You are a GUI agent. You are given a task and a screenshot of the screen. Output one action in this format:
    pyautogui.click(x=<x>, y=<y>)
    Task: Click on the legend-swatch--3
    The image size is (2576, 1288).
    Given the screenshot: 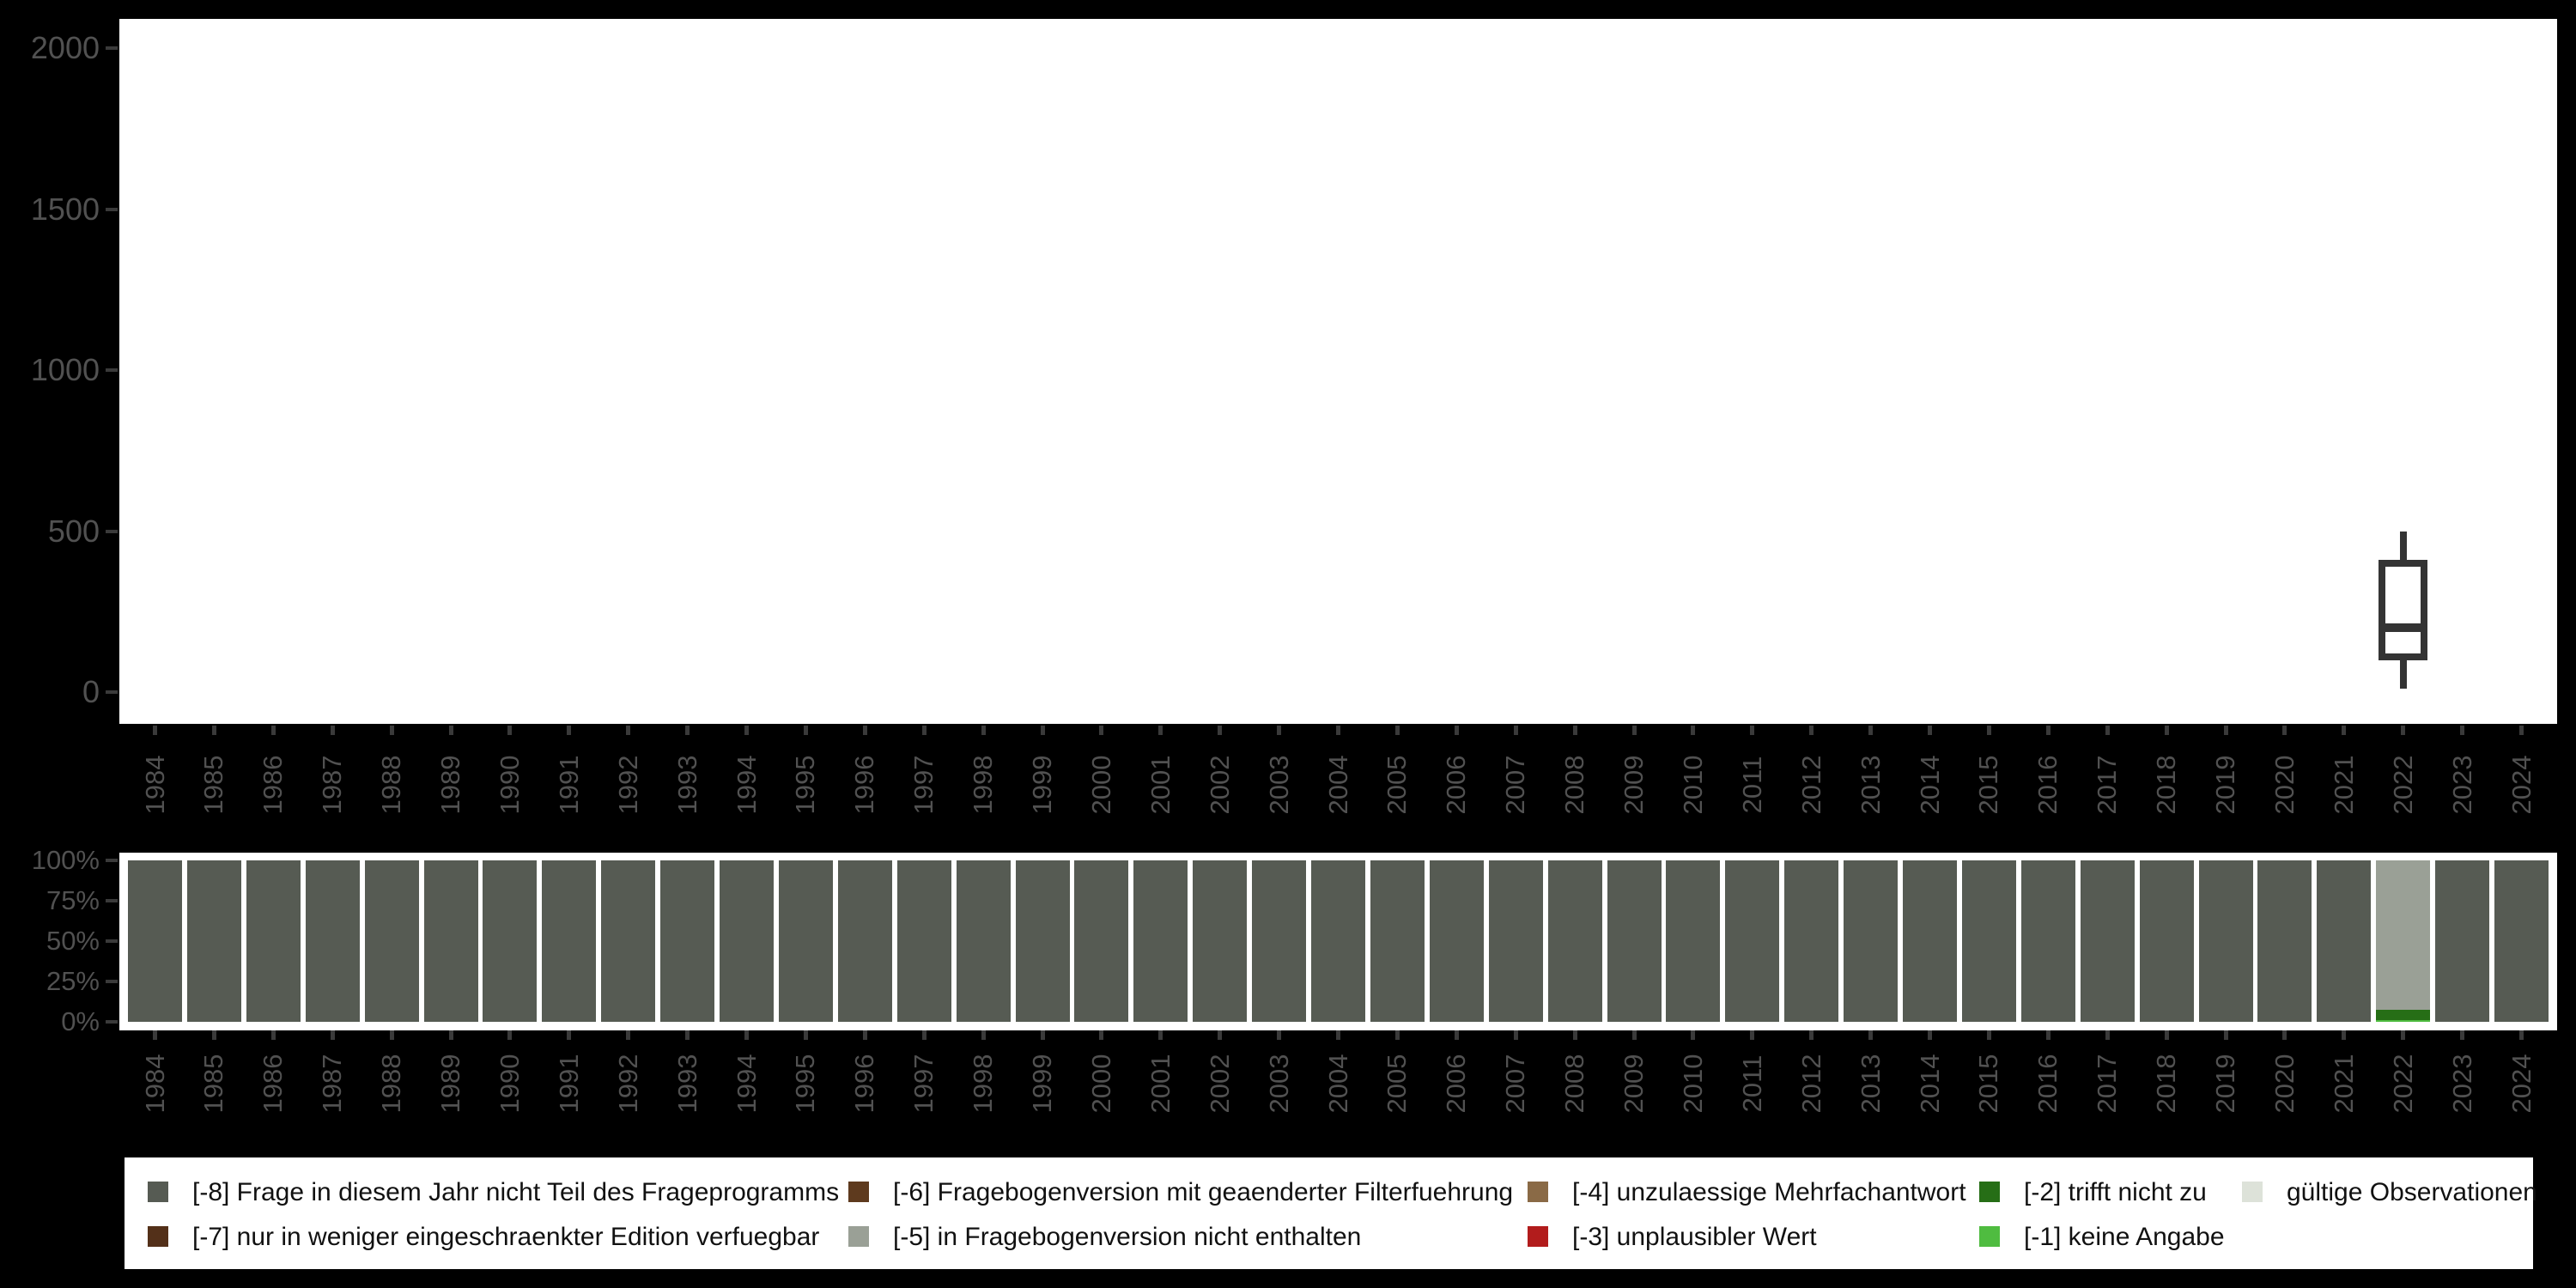 What is the action you would take?
    pyautogui.click(x=1538, y=1236)
    